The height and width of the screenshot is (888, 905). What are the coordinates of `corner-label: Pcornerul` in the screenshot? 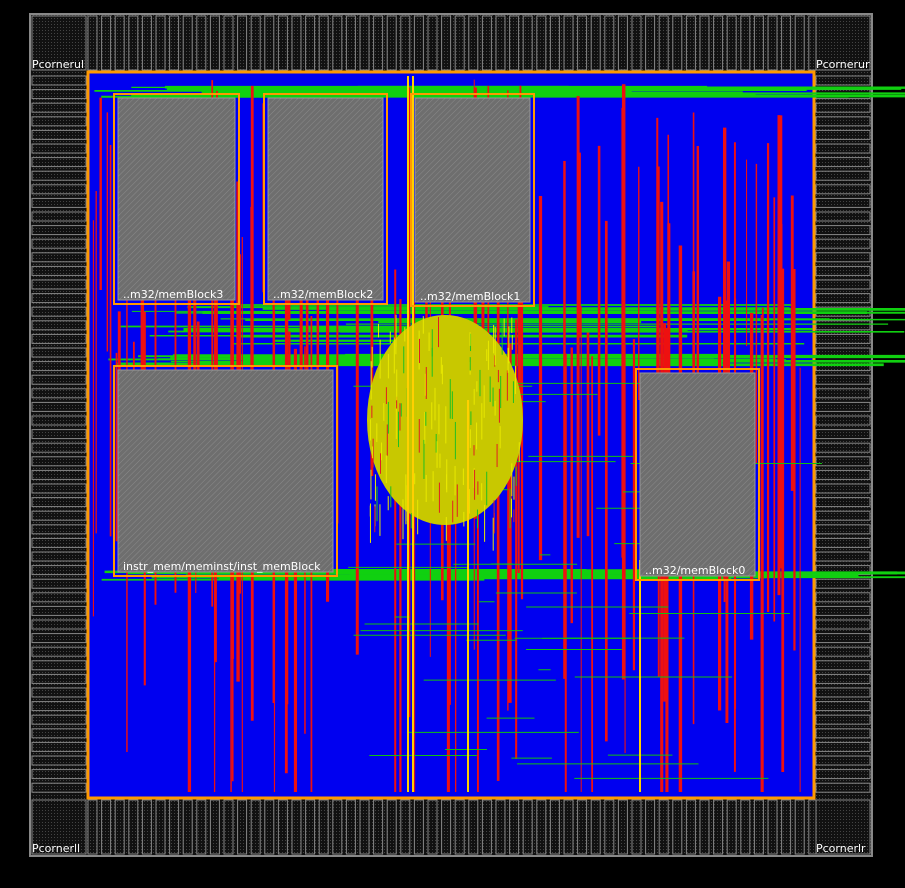 It's located at (58, 64).